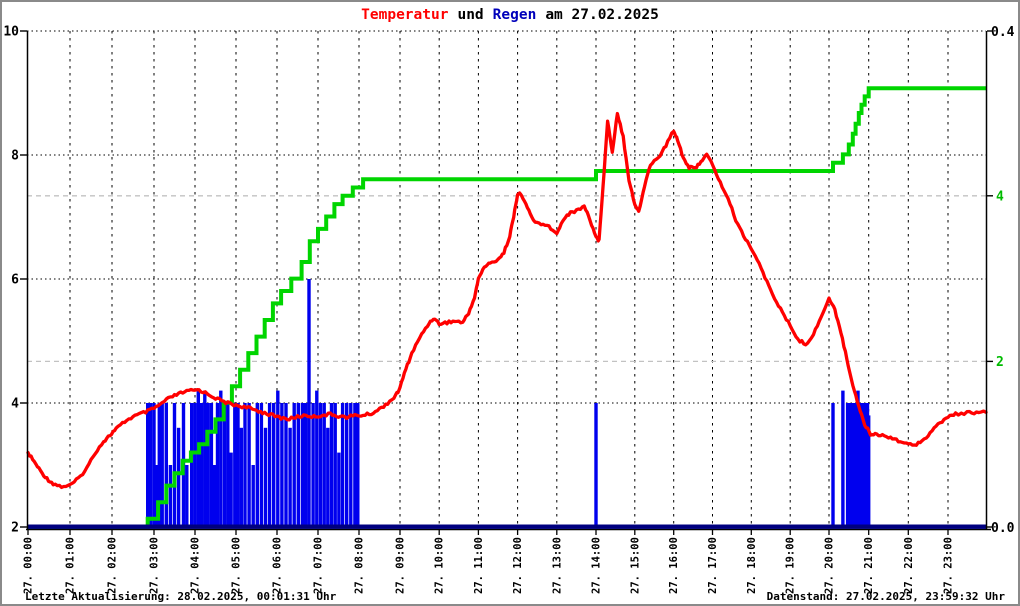 This screenshot has height=606, width=1020. What do you see at coordinates (479, 565) in the screenshot?
I see `x-axis-label: 27. 11:00` at bounding box center [479, 565].